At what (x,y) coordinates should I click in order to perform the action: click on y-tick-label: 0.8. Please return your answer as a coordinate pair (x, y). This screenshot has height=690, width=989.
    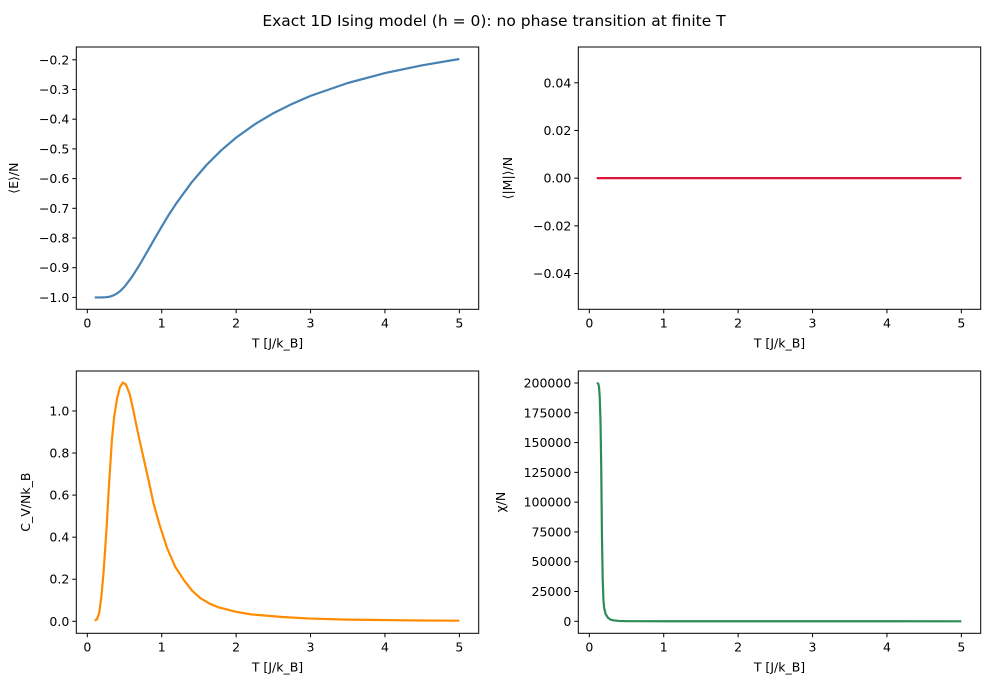
    Looking at the image, I should click on (59, 453).